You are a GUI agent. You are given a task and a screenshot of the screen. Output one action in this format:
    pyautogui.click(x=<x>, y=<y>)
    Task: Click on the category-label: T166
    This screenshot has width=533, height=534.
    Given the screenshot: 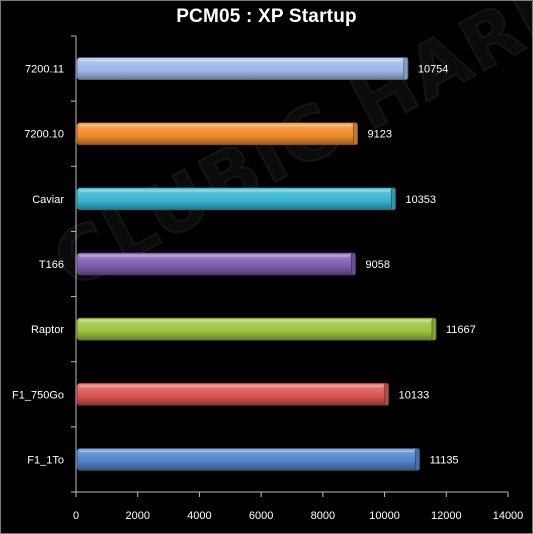 What is the action you would take?
    pyautogui.click(x=51, y=265)
    